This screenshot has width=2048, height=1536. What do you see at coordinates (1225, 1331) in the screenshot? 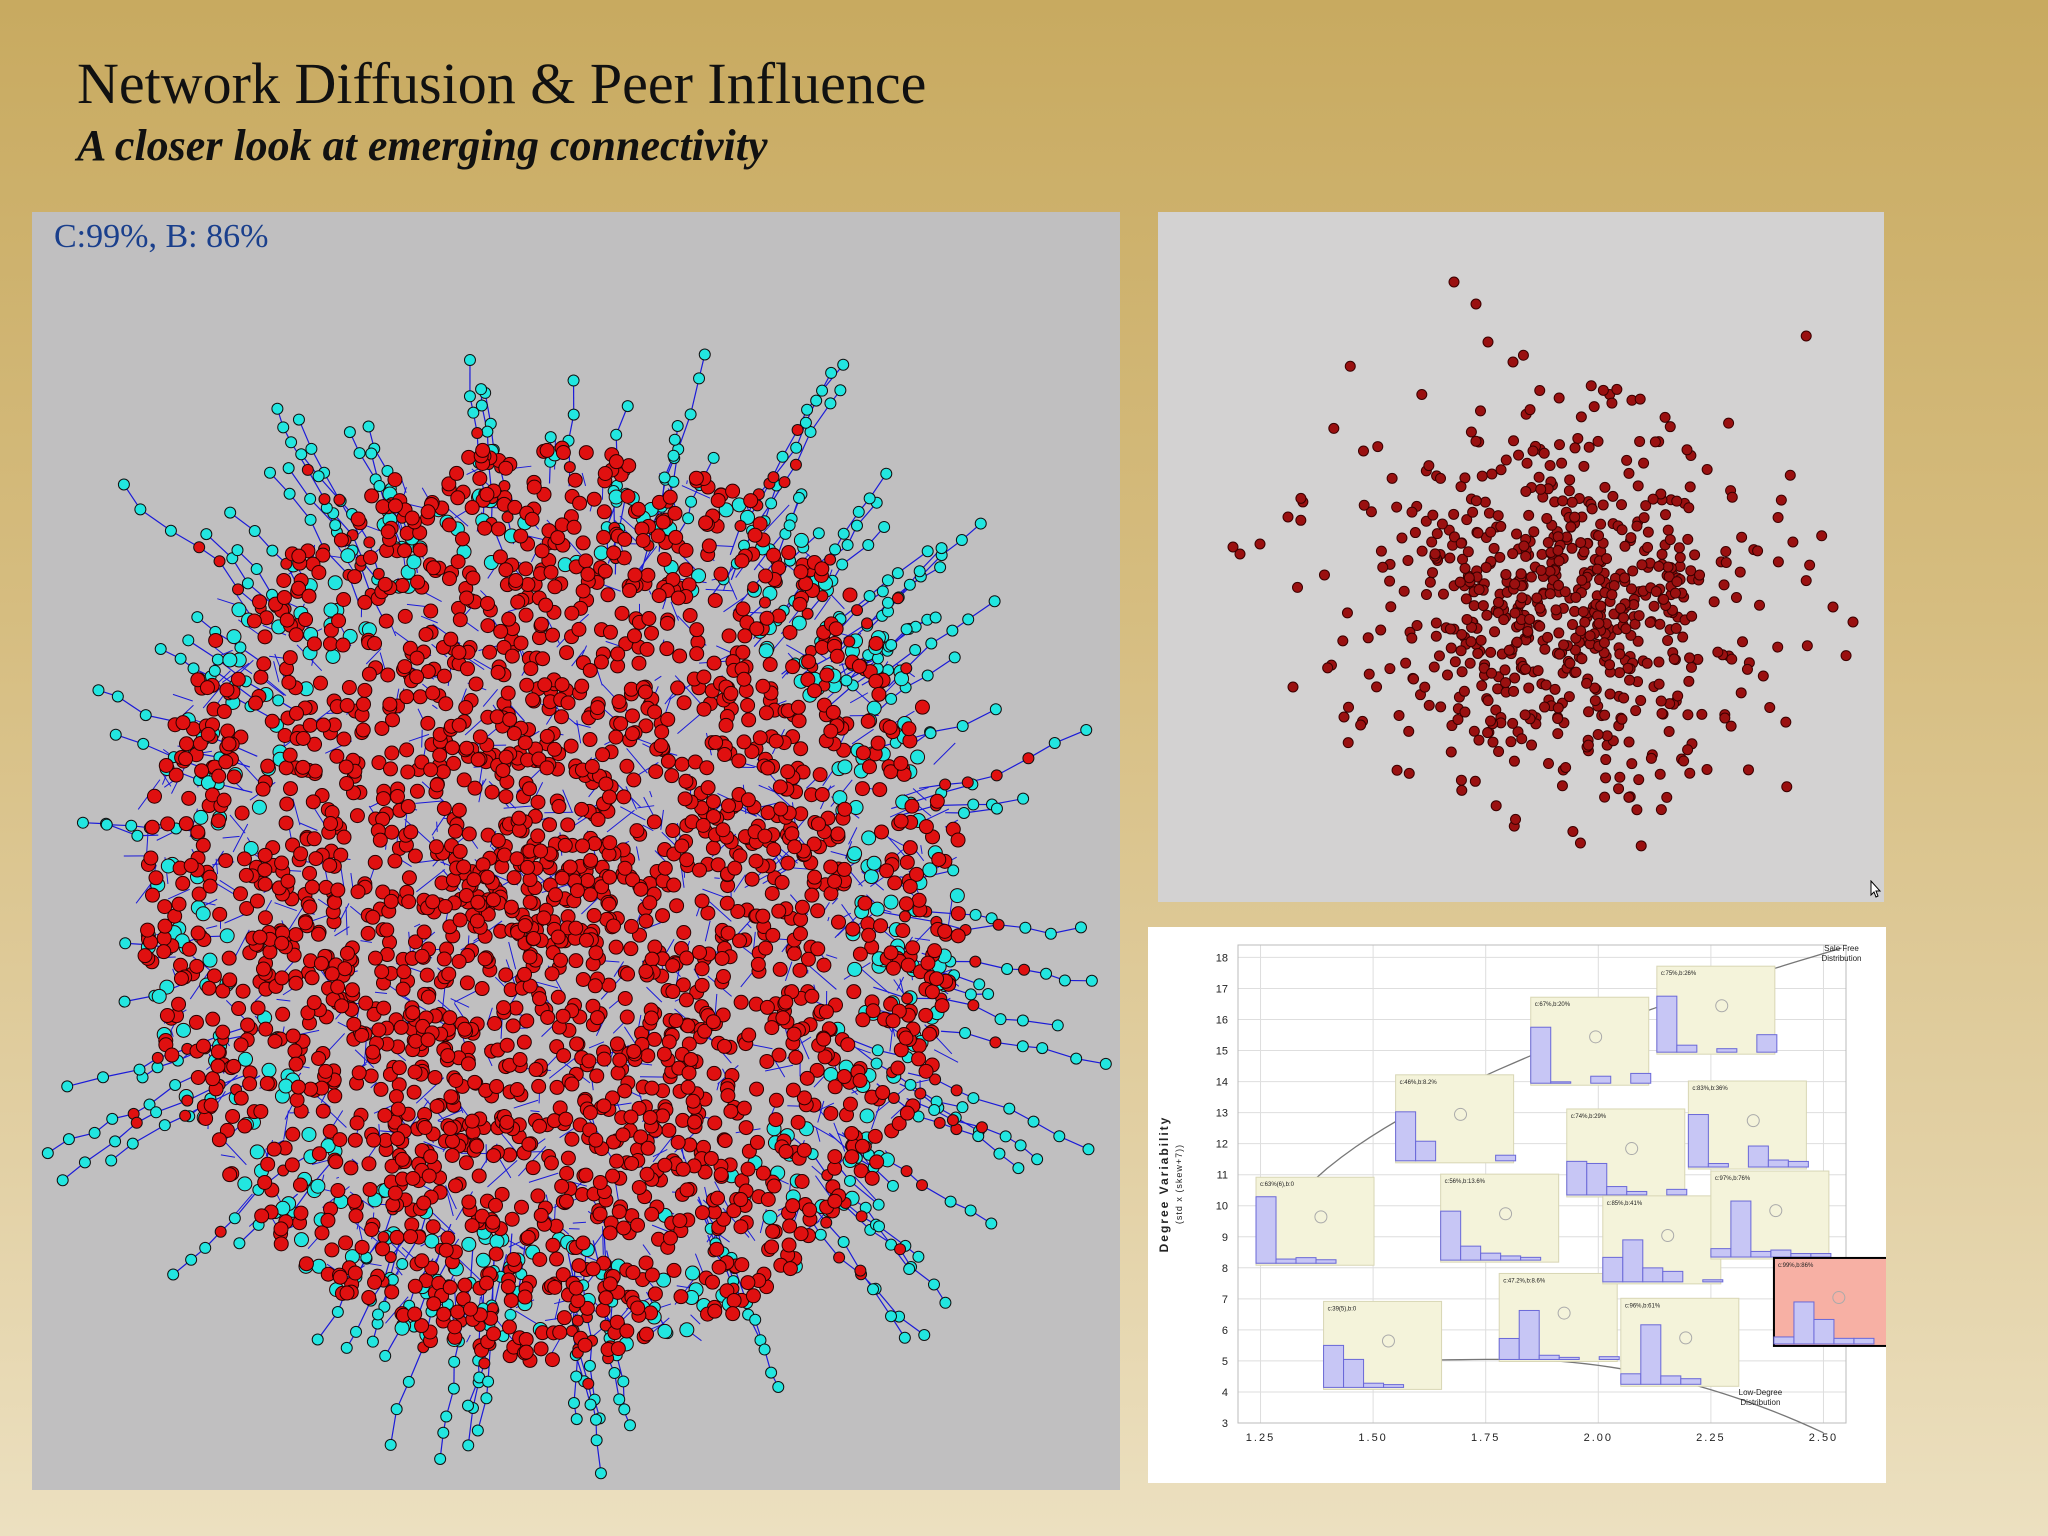
I see `y-tick-label: 6` at bounding box center [1225, 1331].